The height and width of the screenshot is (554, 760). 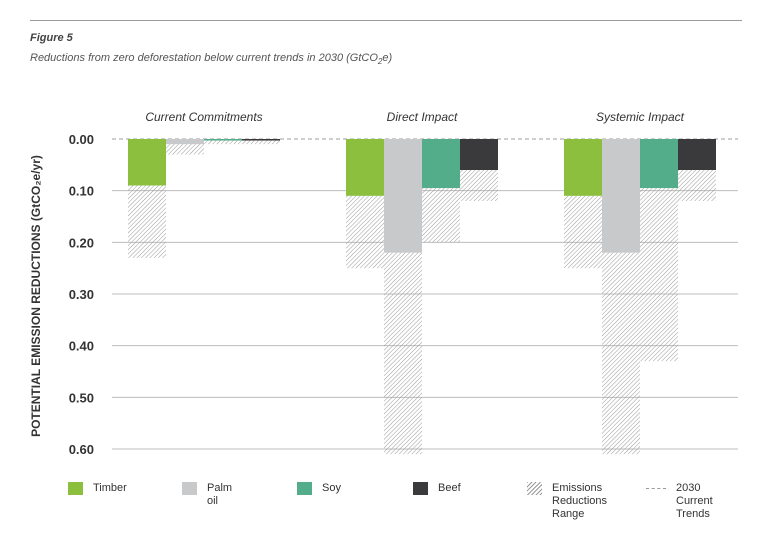 I want to click on group-label: Direct Impact, so click(x=422, y=117).